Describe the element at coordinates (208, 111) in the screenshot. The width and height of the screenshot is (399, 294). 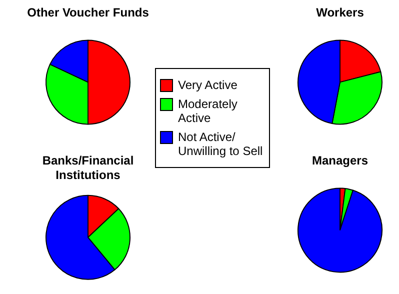
I see `legend-label: Moderately Active` at that location.